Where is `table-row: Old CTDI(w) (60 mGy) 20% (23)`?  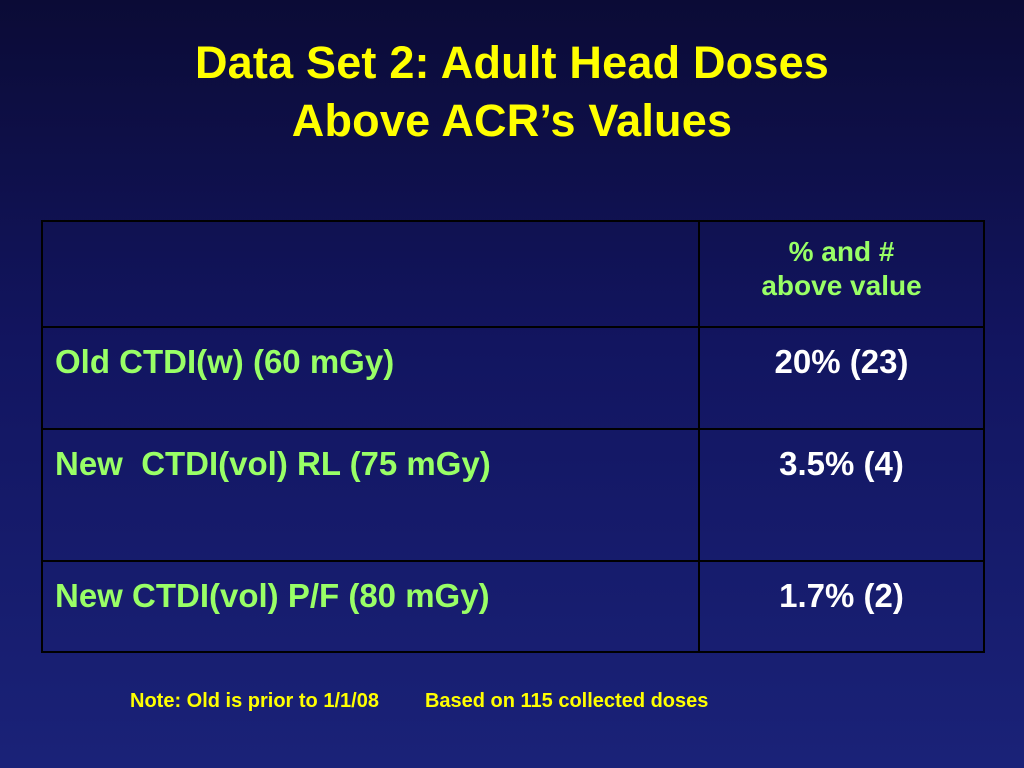 table-row: Old CTDI(w) (60 mGy) 20% (23) is located at coordinates (513, 378).